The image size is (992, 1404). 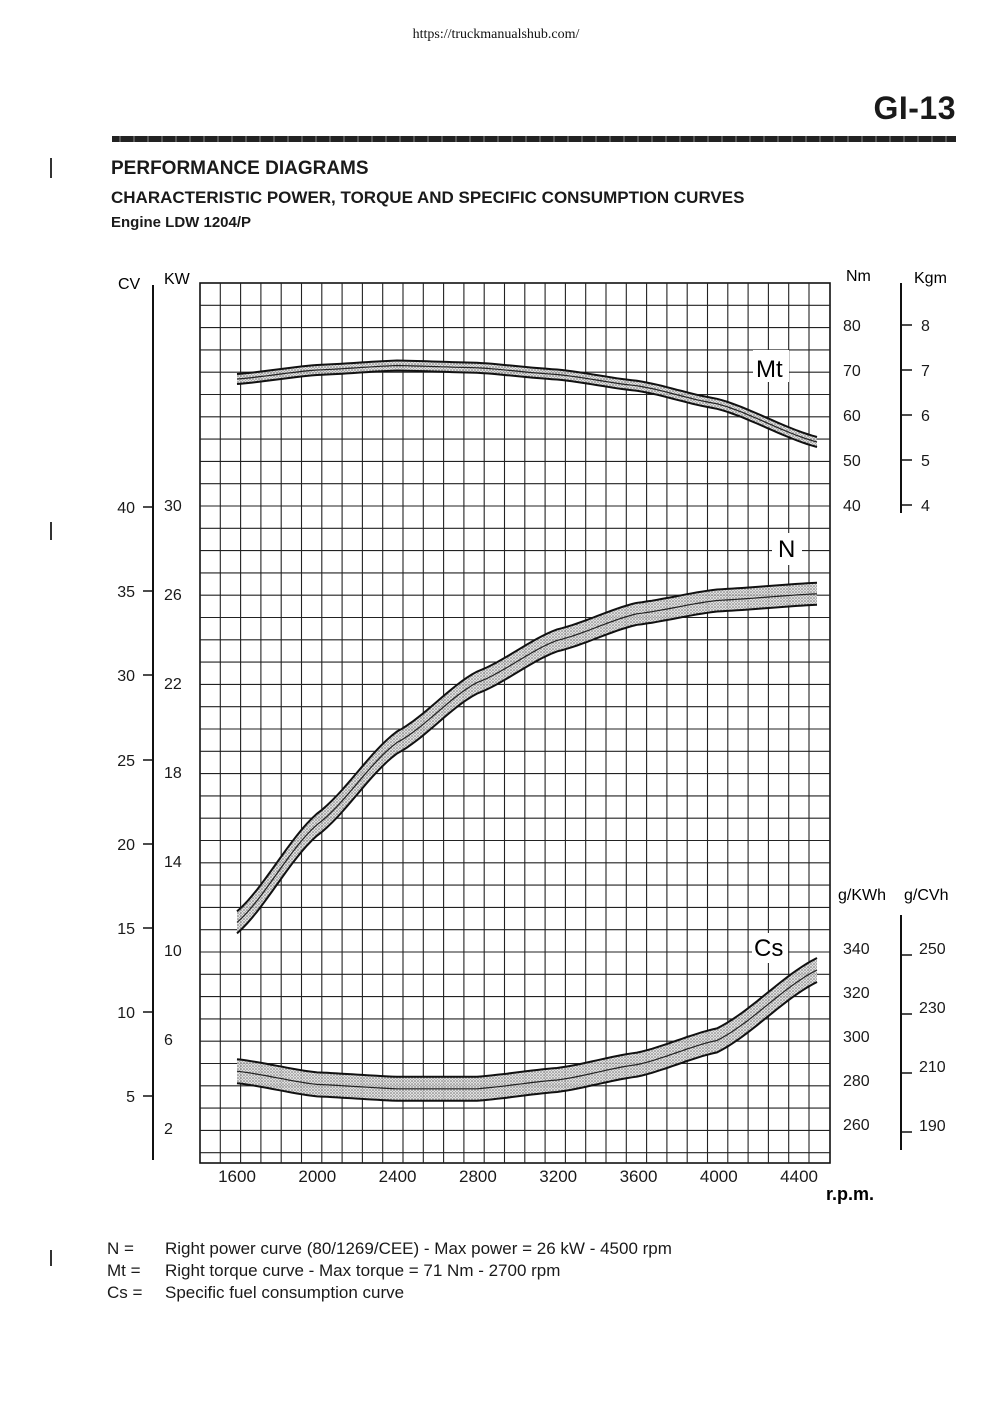 I want to click on curve-n, so click(x=527, y=758).